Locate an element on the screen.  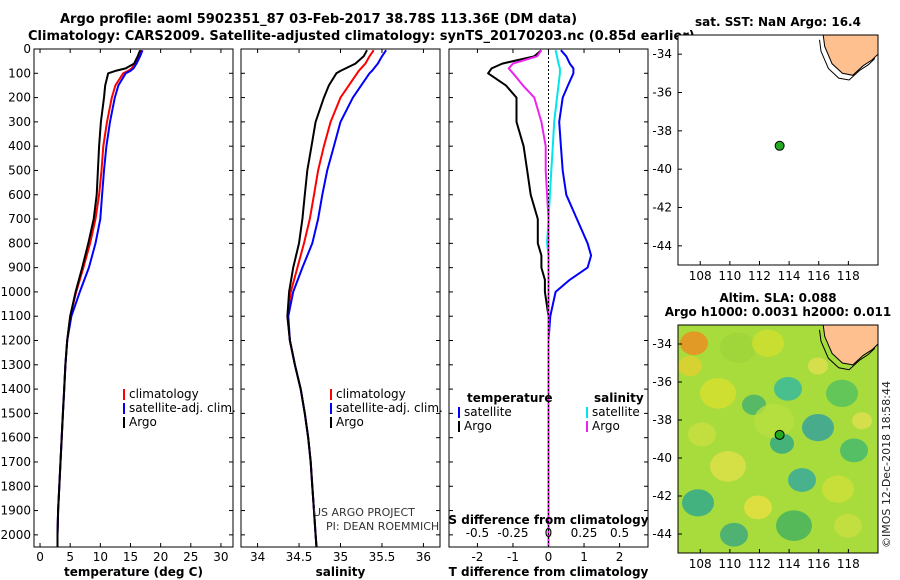
sst-map-frame is located at coordinates (778, 150).